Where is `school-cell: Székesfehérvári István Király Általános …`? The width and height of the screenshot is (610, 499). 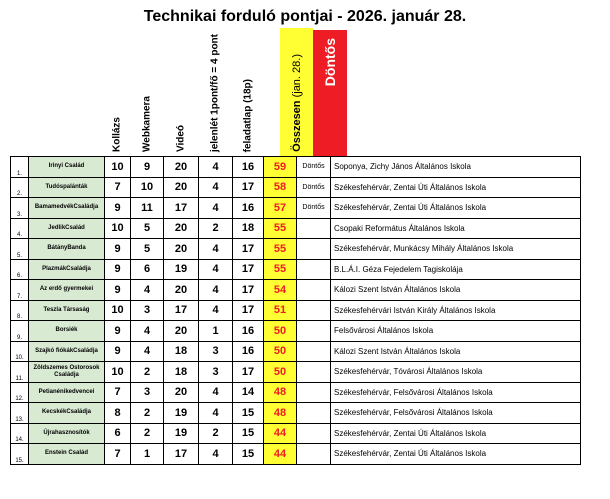
school-cell: Székesfehérvári István Király Általános … is located at coordinates (455, 310).